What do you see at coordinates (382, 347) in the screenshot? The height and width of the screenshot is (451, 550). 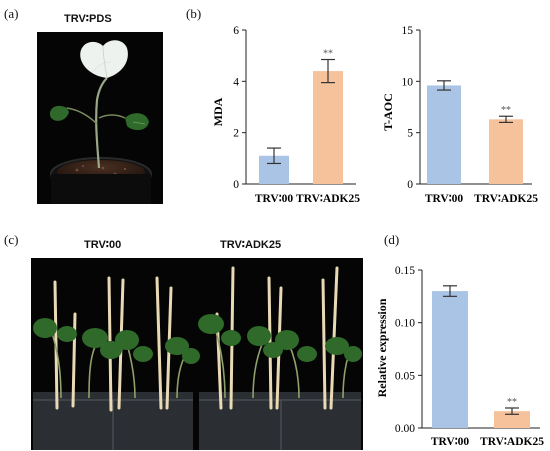 I see `expr-y-axis-label: Relative expression` at bounding box center [382, 347].